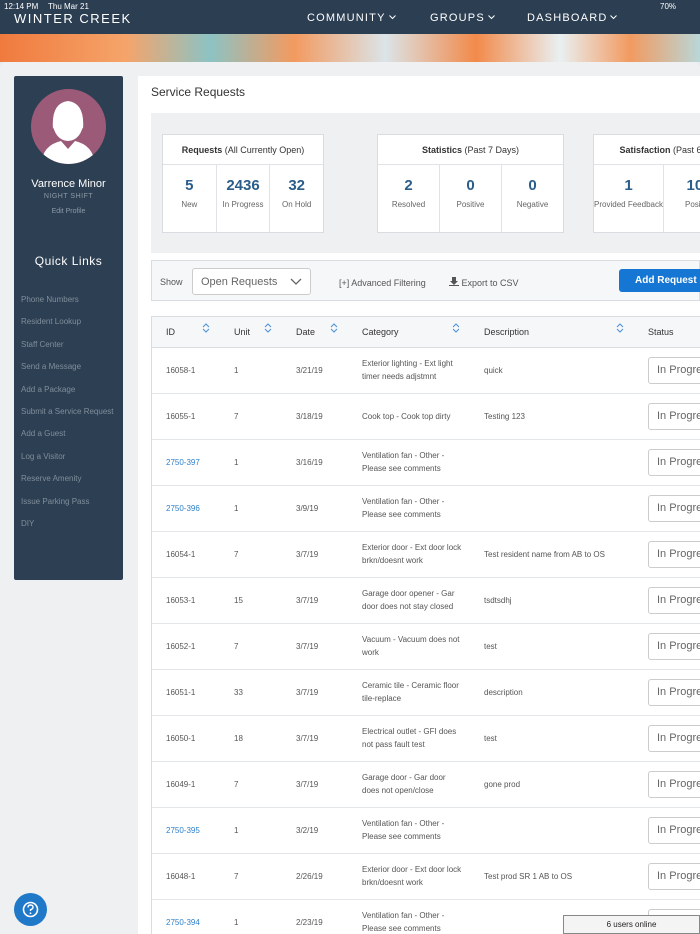 The image size is (700, 934). I want to click on stat: 100 Positive, so click(682, 198).